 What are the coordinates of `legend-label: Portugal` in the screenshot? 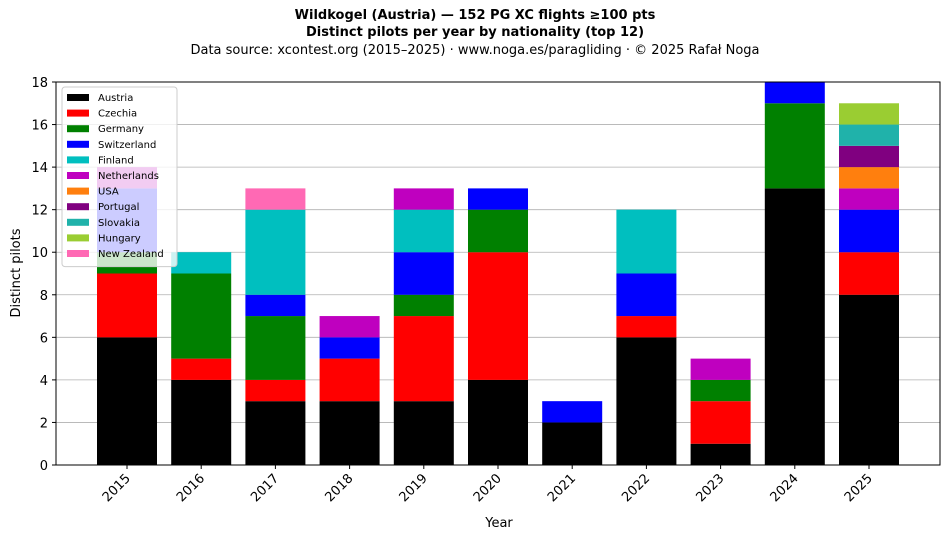 It's located at (118, 207).